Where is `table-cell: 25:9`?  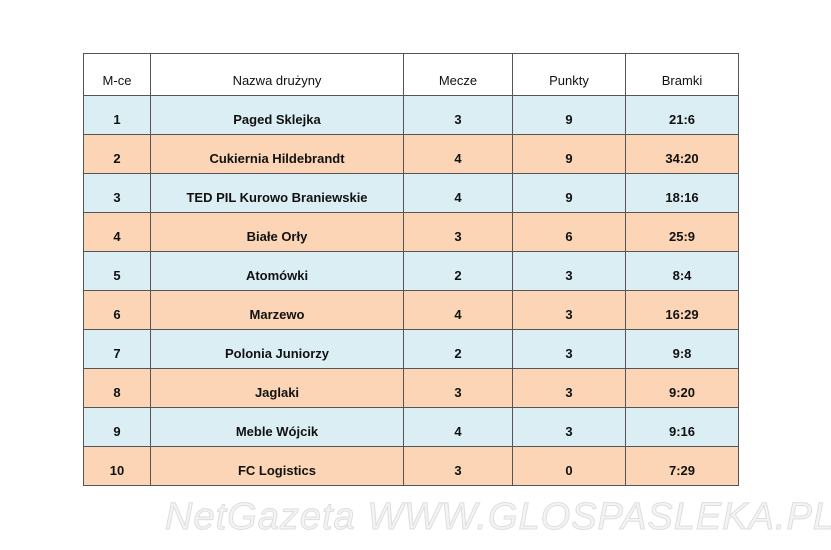 table-cell: 25:9 is located at coordinates (682, 232).